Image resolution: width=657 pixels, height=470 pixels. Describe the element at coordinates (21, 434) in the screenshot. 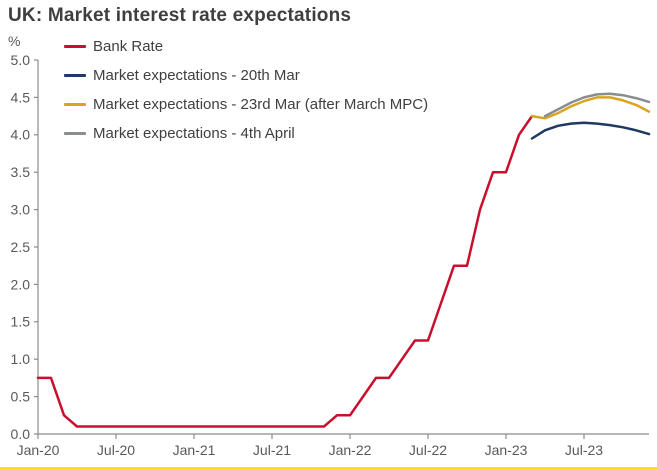

I see `svg-text: 0.0` at that location.